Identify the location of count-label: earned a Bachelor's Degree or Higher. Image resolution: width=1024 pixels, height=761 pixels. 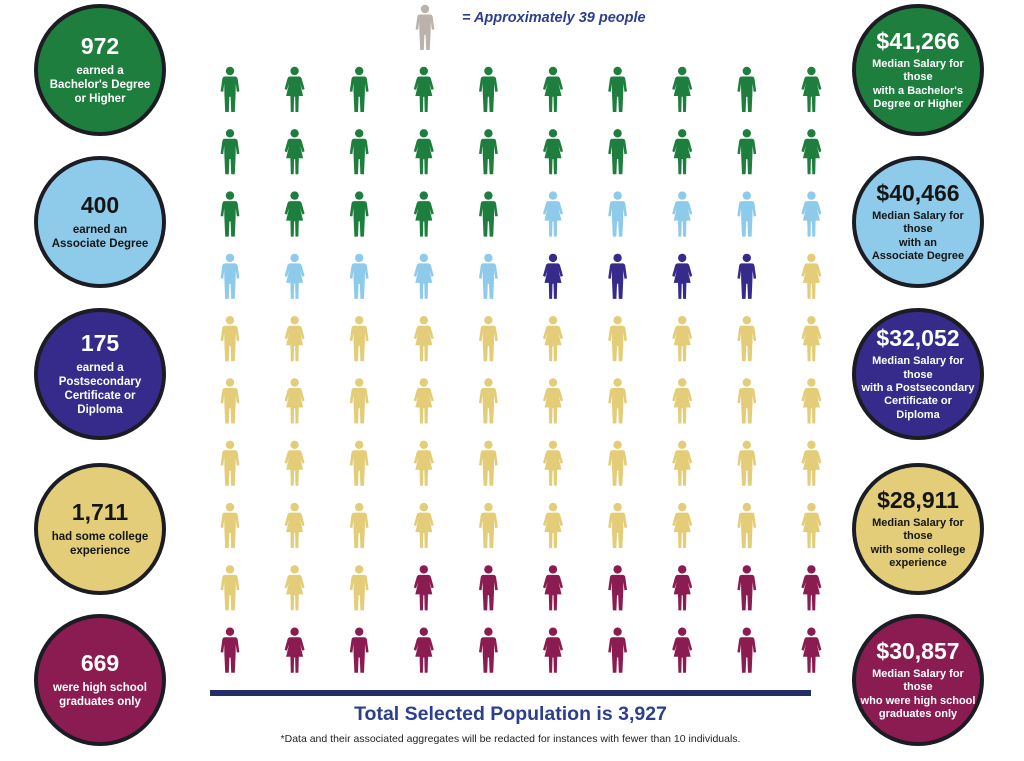
(100, 84).